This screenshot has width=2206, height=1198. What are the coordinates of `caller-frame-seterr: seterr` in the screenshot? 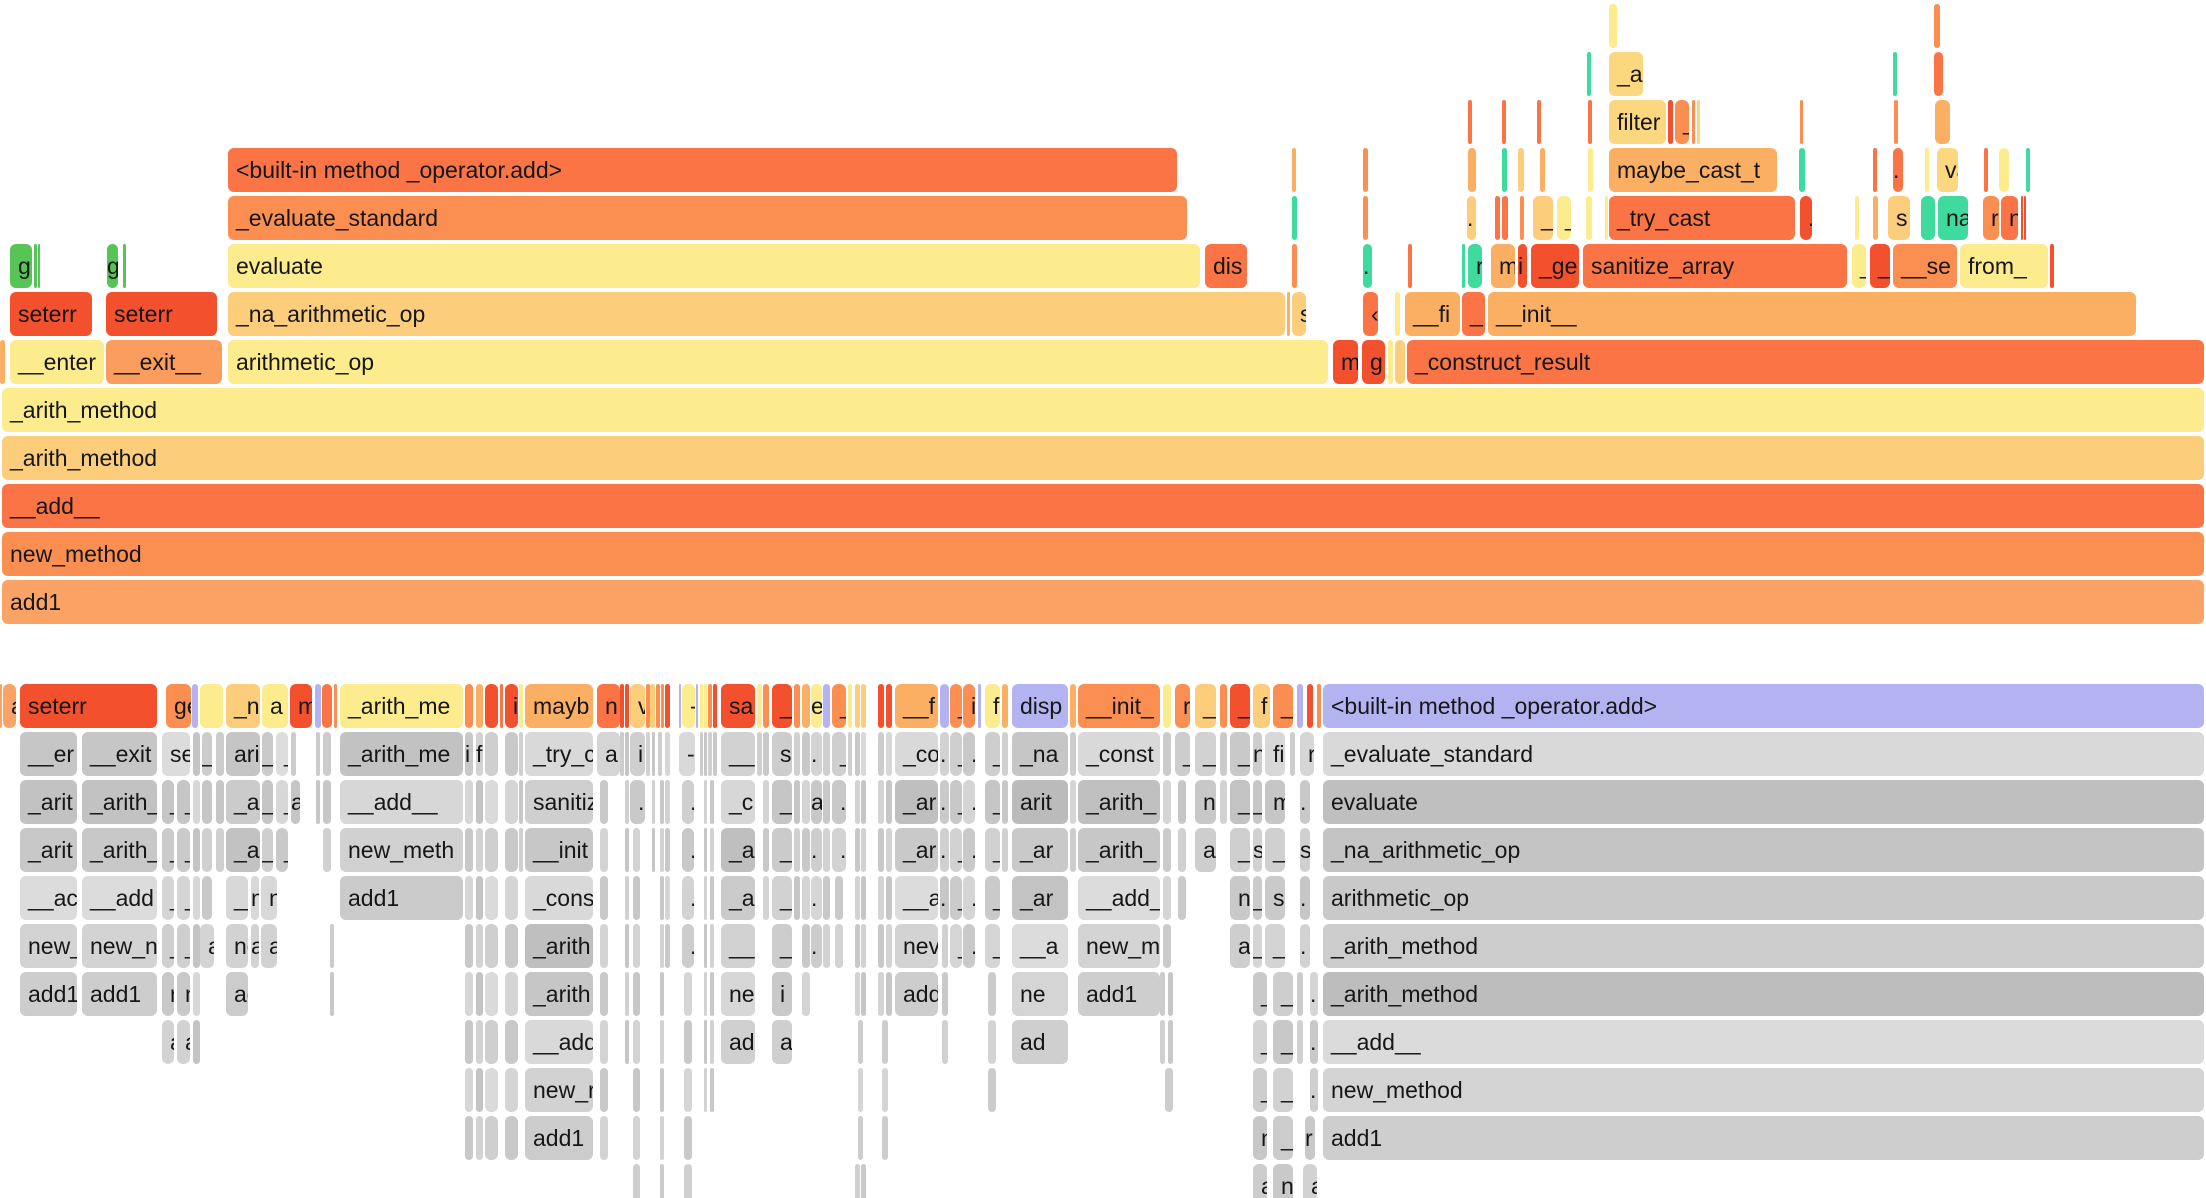 It's located at (88, 706).